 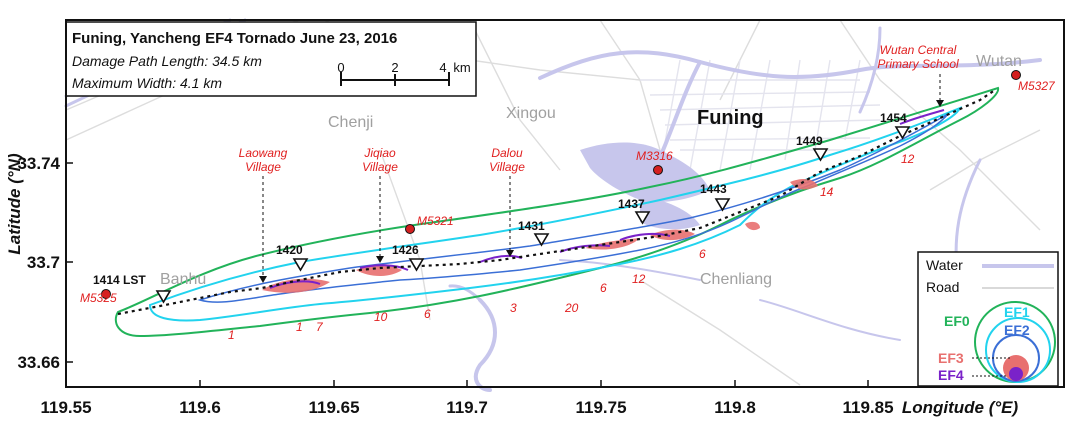 I want to click on station-dot-m5327, so click(x=1016, y=75).